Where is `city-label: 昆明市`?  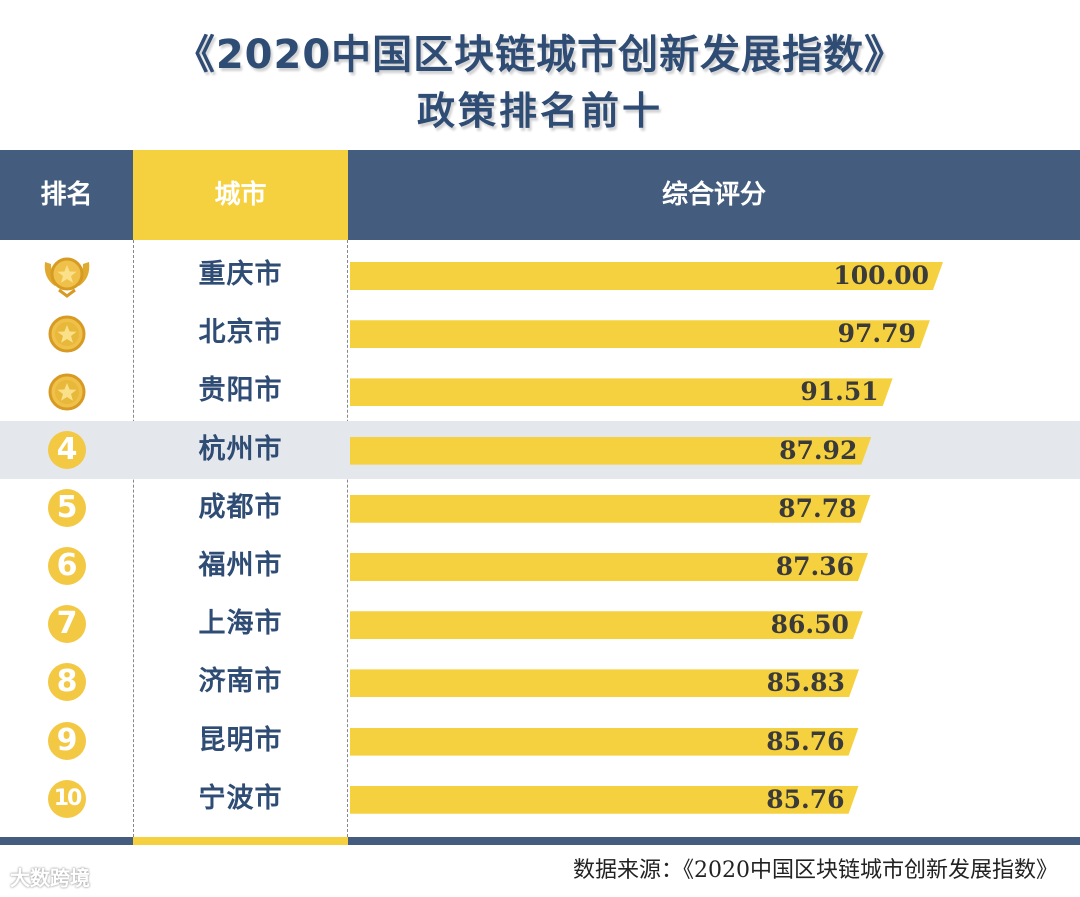 city-label: 昆明市 is located at coordinates (240, 740).